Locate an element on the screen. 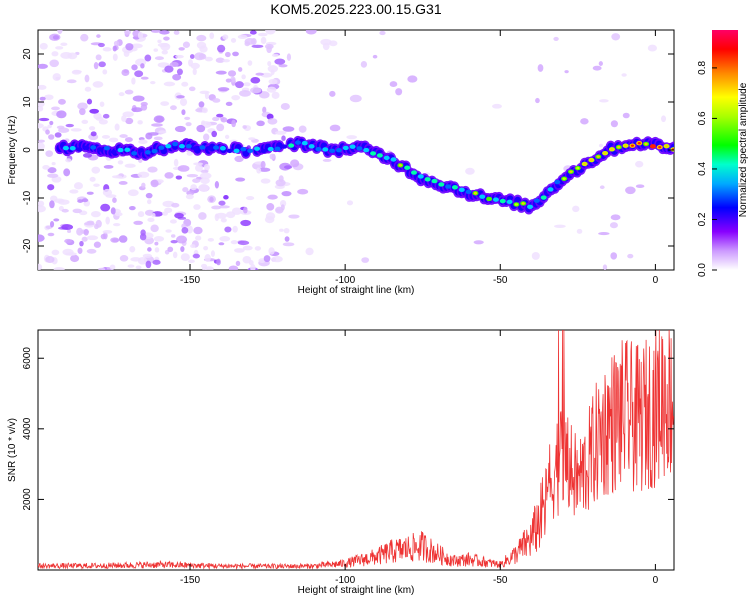 The image size is (750, 600). y-tick-label: 6000 is located at coordinates (27, 358).